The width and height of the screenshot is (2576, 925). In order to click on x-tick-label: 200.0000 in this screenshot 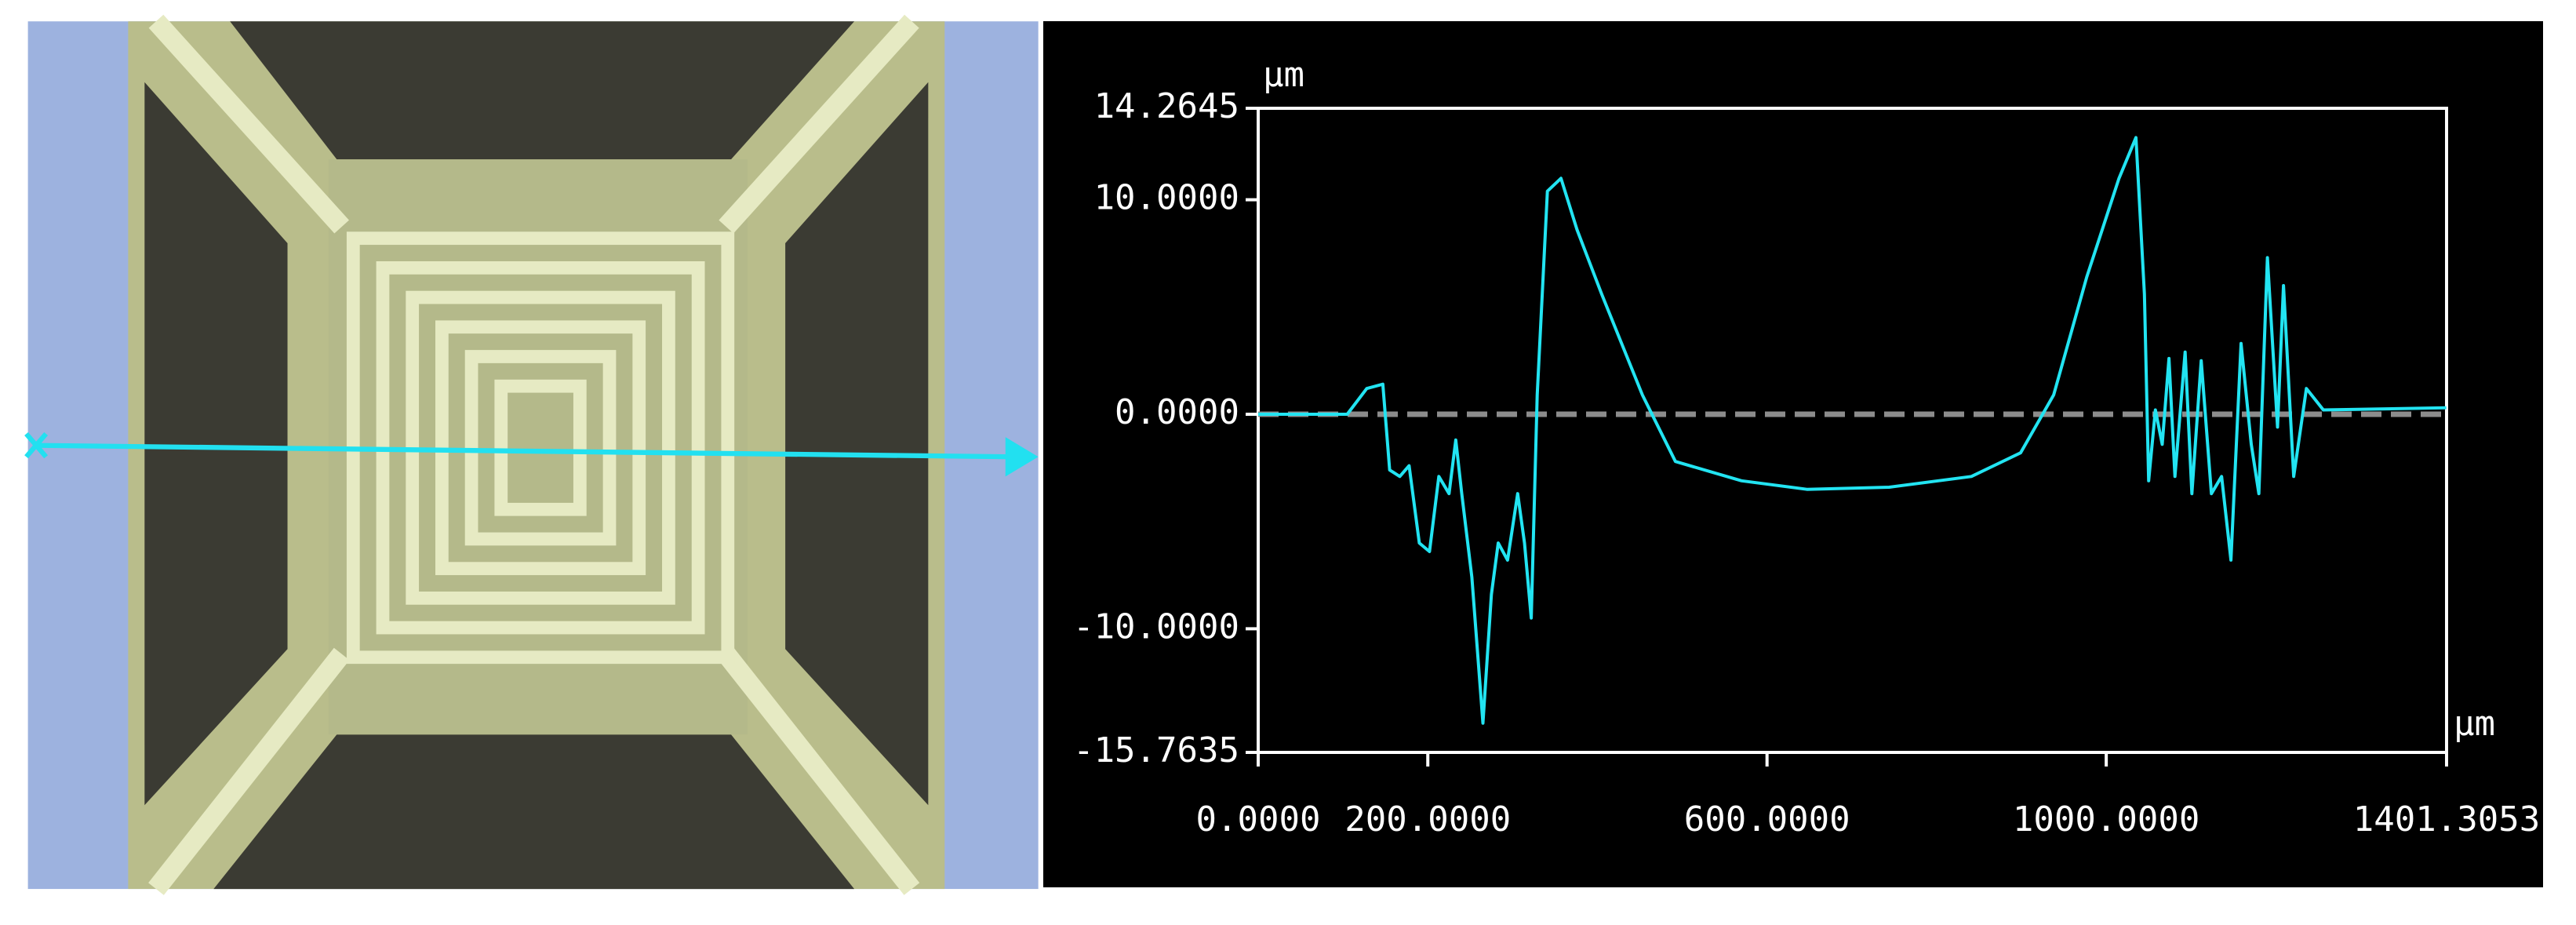, I will do `click(1427, 819)`.